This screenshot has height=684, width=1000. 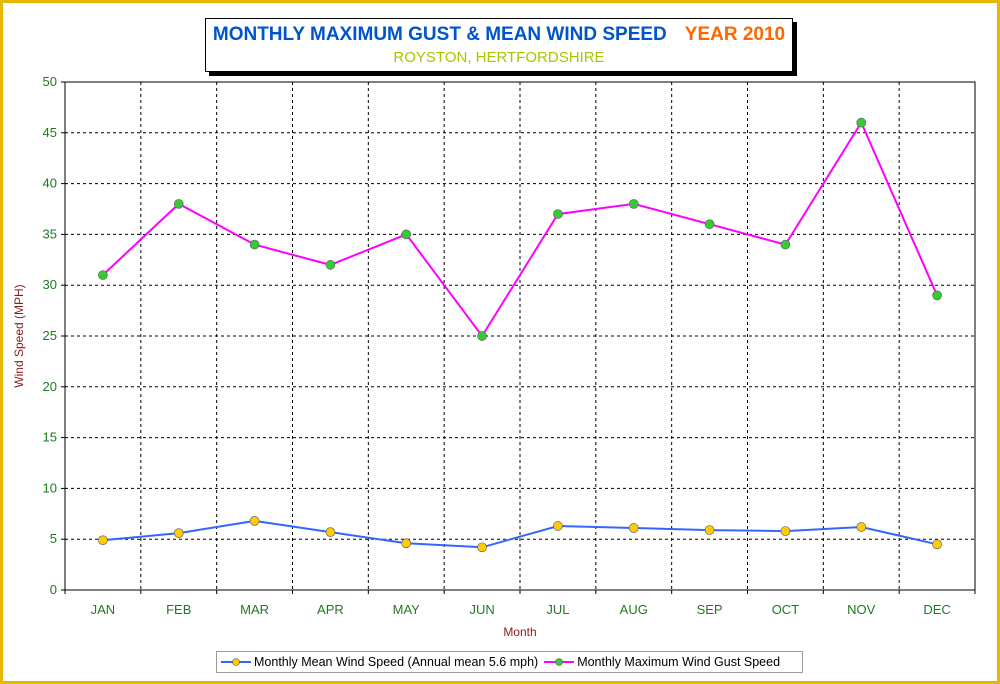 I want to click on y-axis-title: Wind Speed (MPH), so click(x=19, y=335).